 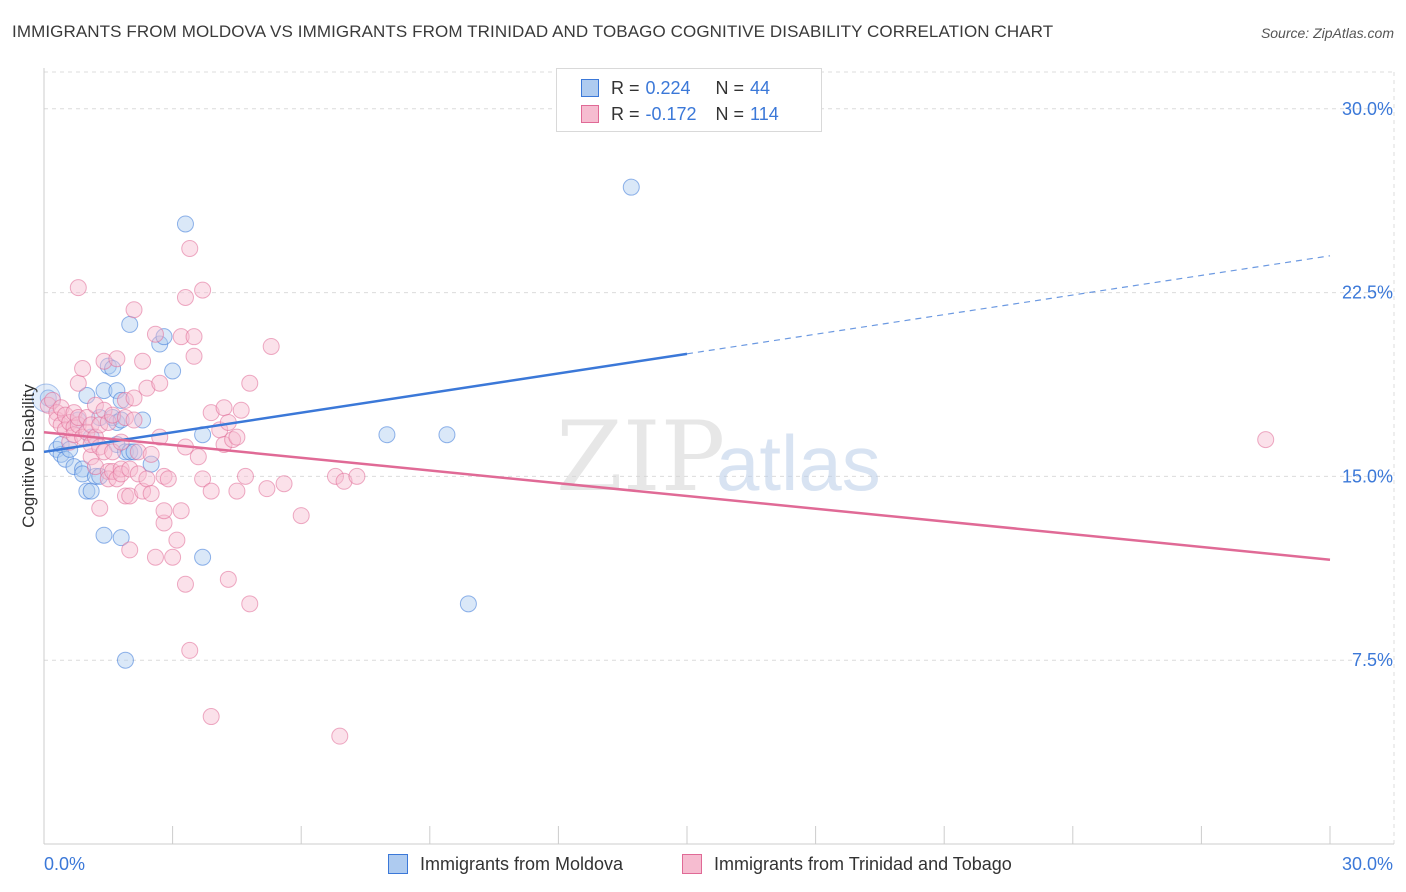 I want to click on y-tick-label: 22.5%, so click(x=1367, y=293).